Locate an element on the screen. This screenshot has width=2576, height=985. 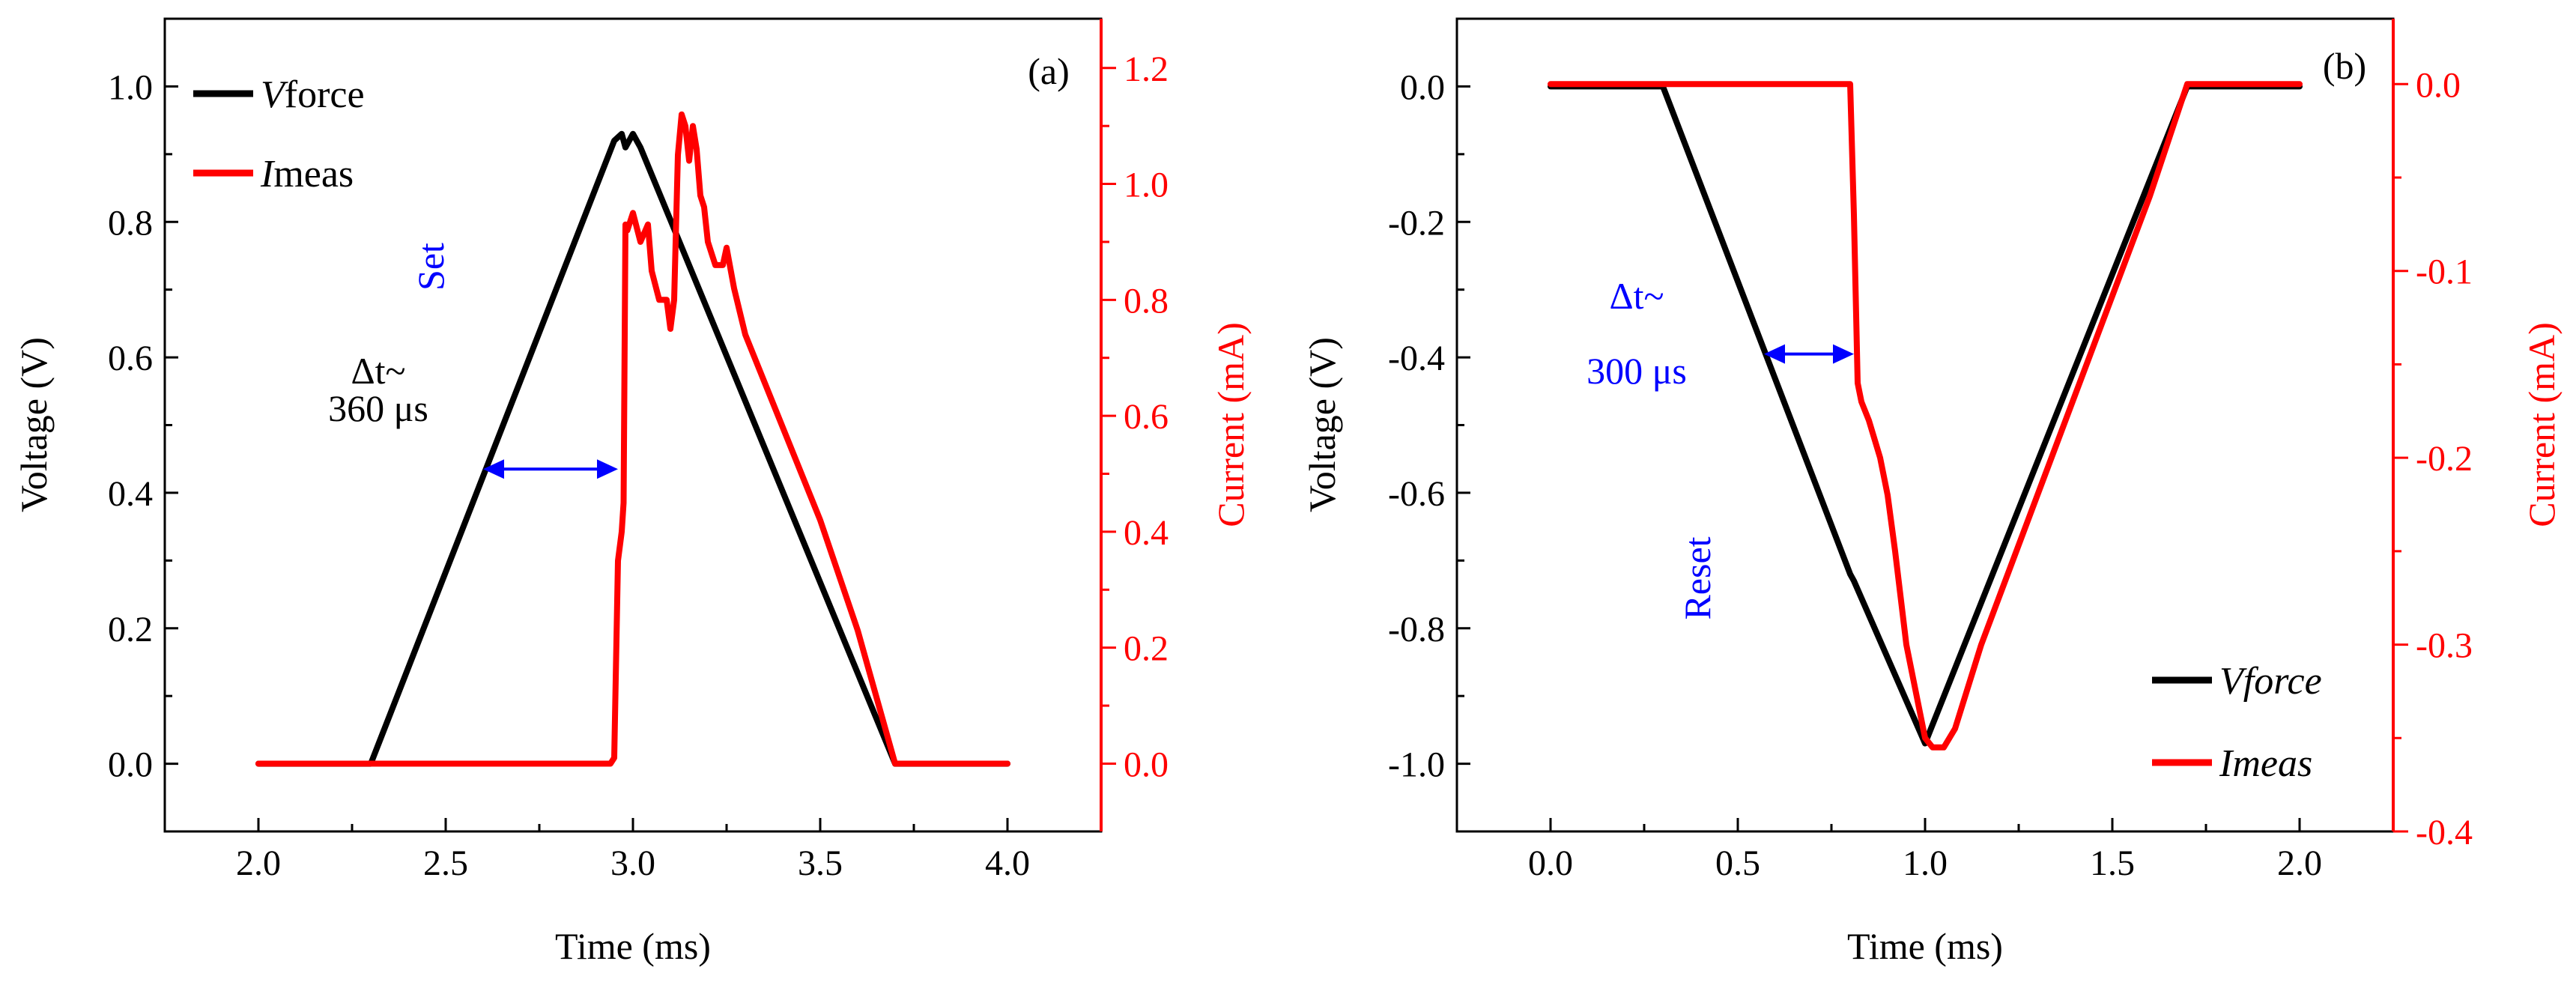
y-axis-label-right-b: Current (mA) is located at coordinates (2542, 424).